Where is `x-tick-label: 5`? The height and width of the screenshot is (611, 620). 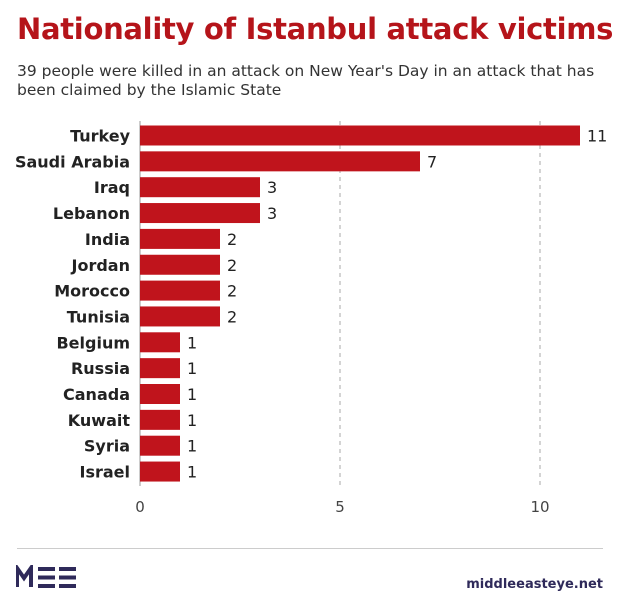
x-tick-label: 5 is located at coordinates (340, 507).